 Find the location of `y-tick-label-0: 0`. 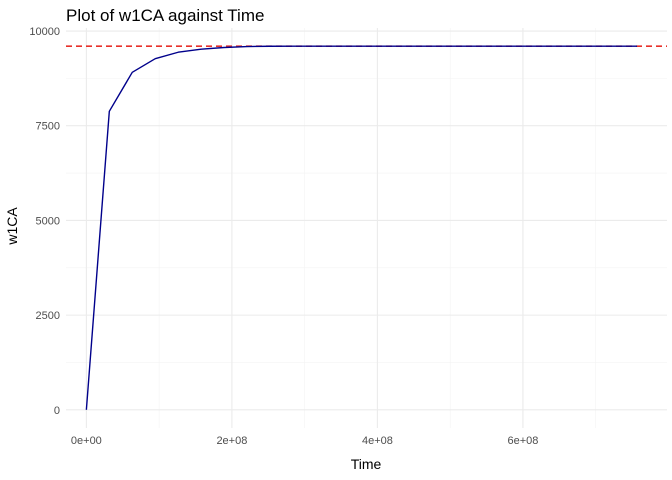

y-tick-label-0: 0 is located at coordinates (57, 411).